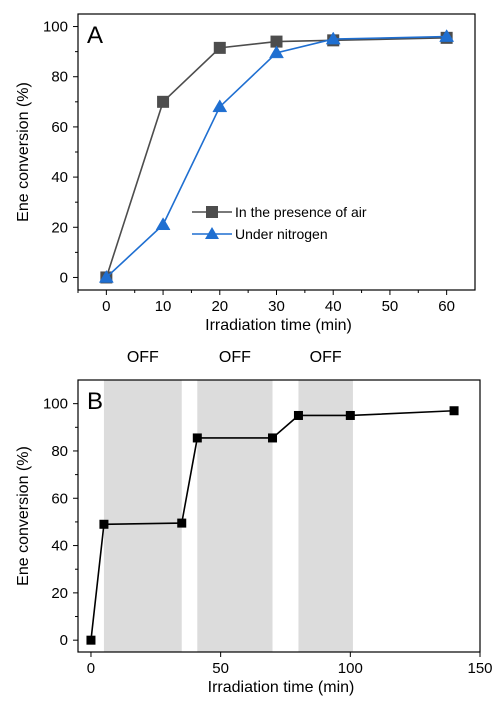 The width and height of the screenshot is (496, 702). What do you see at coordinates (350, 668) in the screenshot?
I see `x-tick-label: 100` at bounding box center [350, 668].